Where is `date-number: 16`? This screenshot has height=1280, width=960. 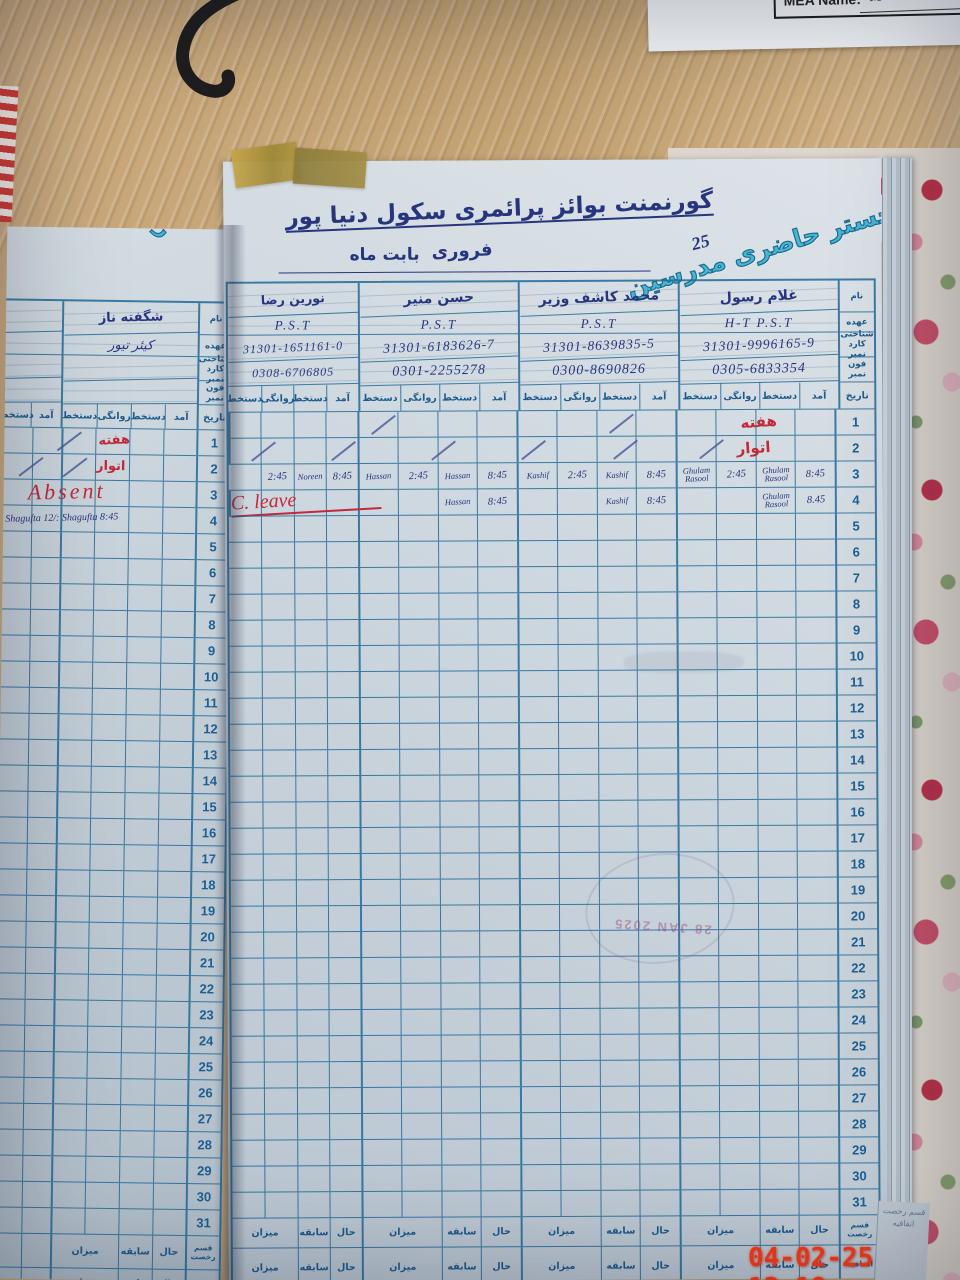
date-number: 16 is located at coordinates (856, 812).